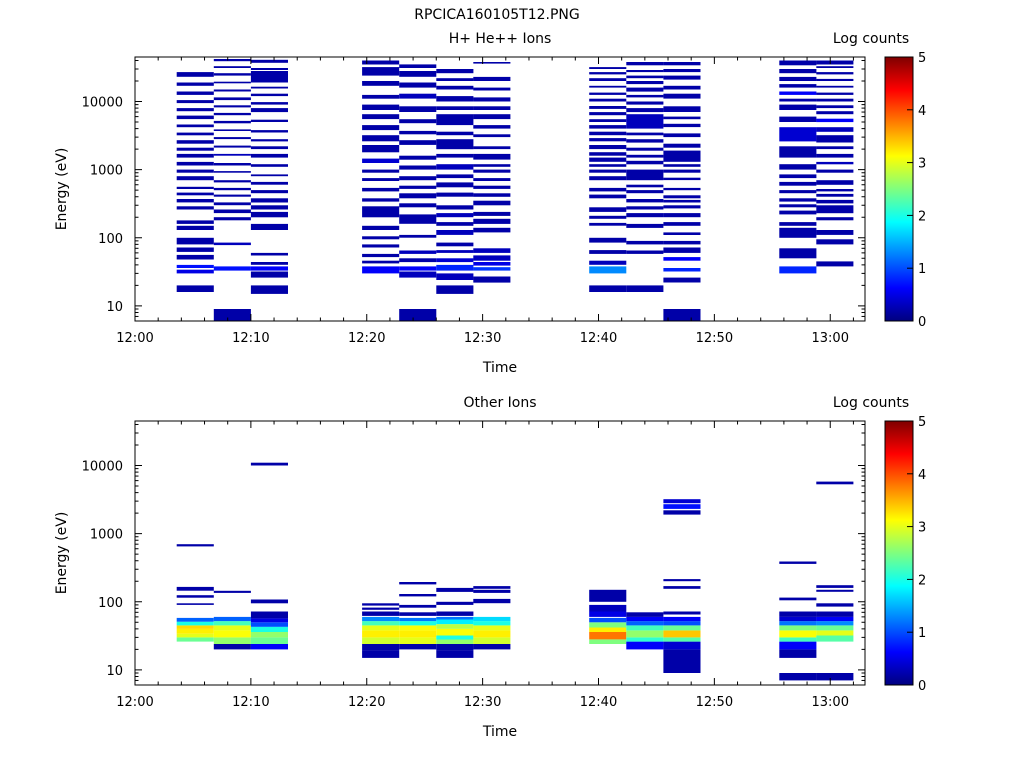 This screenshot has height=772, width=1024. Describe the element at coordinates (598, 702) in the screenshot. I see `x-tick-label: 12:40` at that location.